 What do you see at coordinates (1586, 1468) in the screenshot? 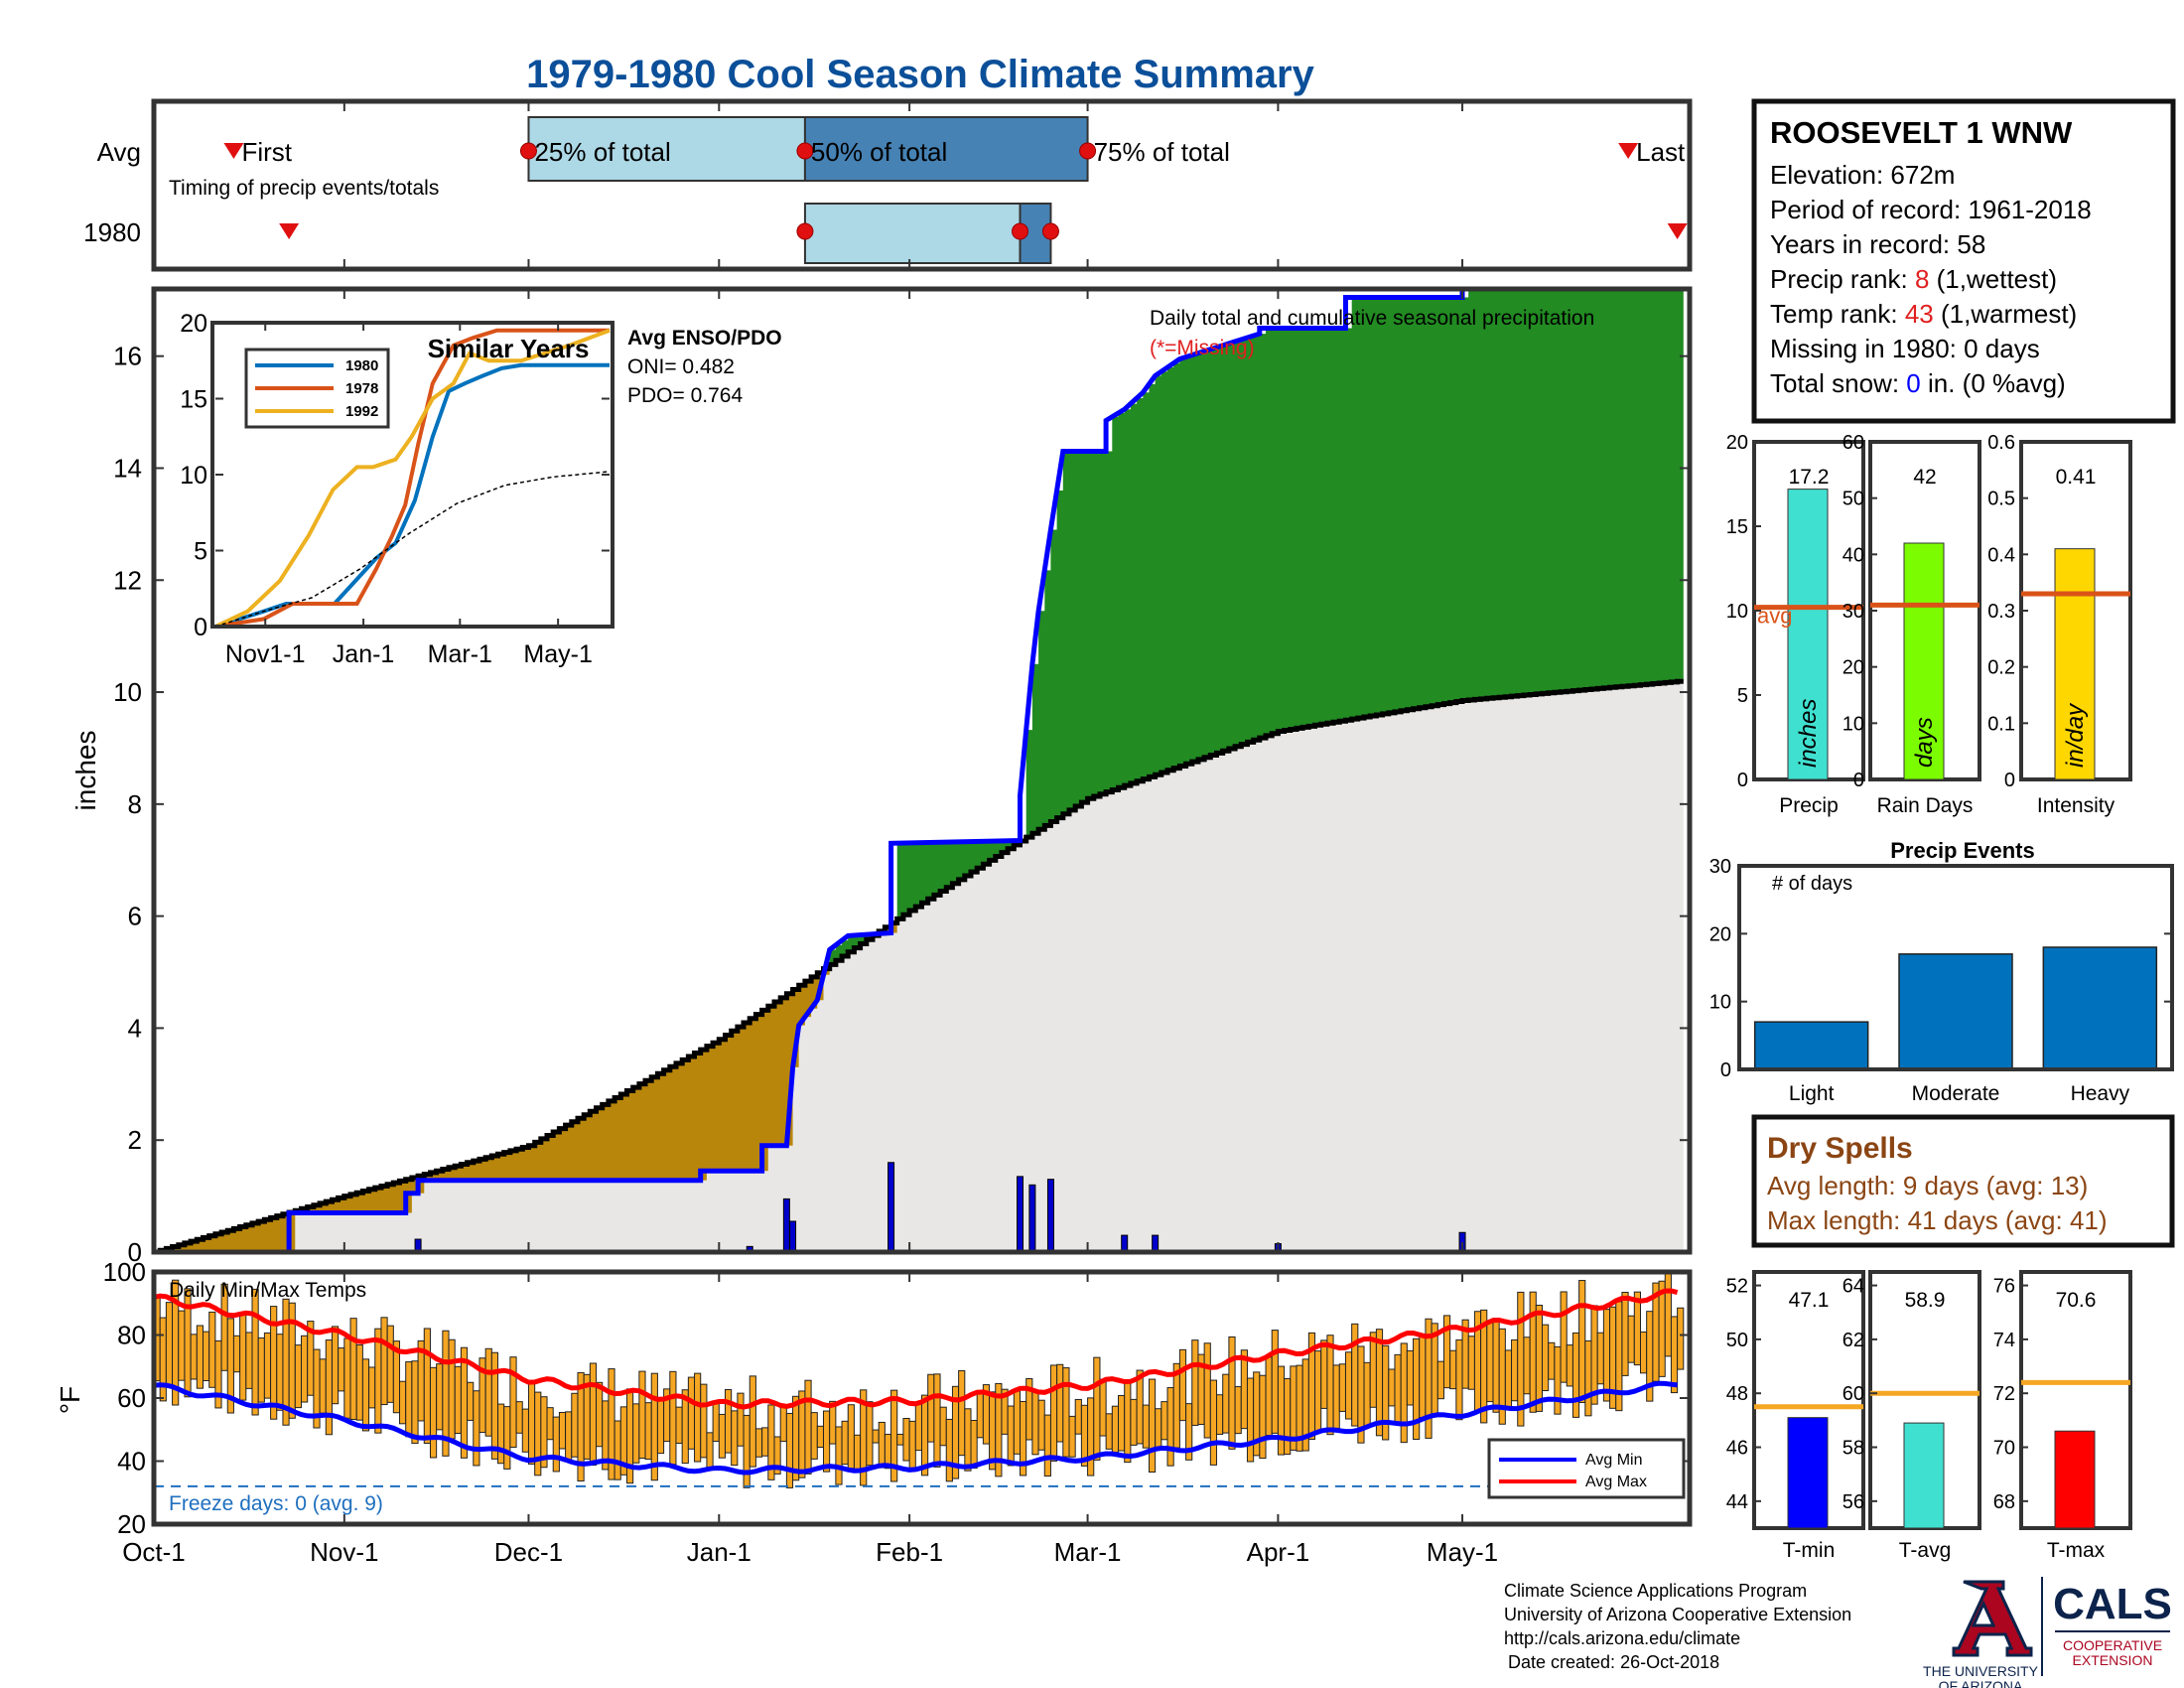
I see `temp-legend-box` at bounding box center [1586, 1468].